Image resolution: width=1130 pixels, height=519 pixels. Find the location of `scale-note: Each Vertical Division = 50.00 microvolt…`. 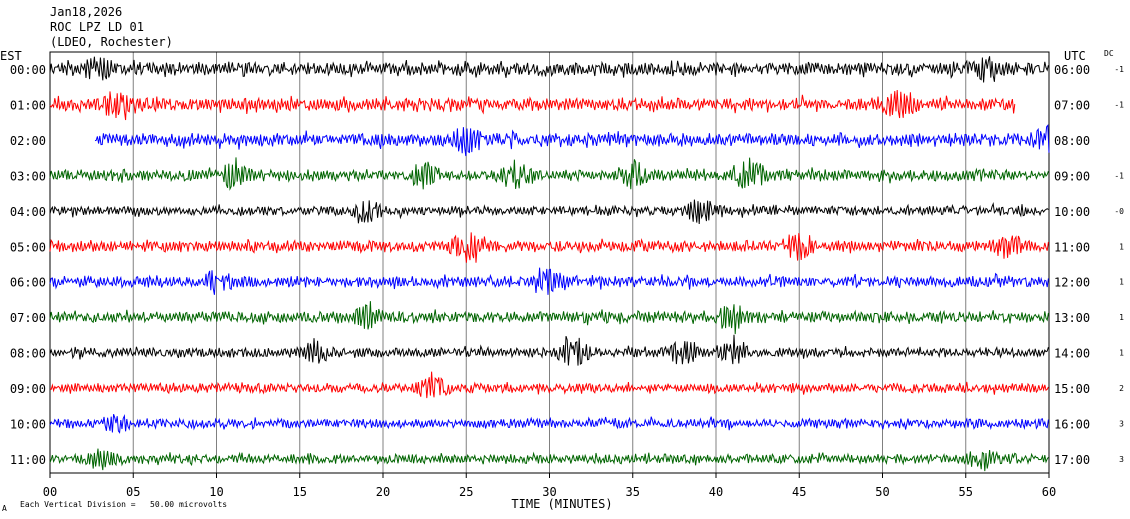

scale-note: Each Vertical Division = 50.00 microvolt… is located at coordinates (123, 504).